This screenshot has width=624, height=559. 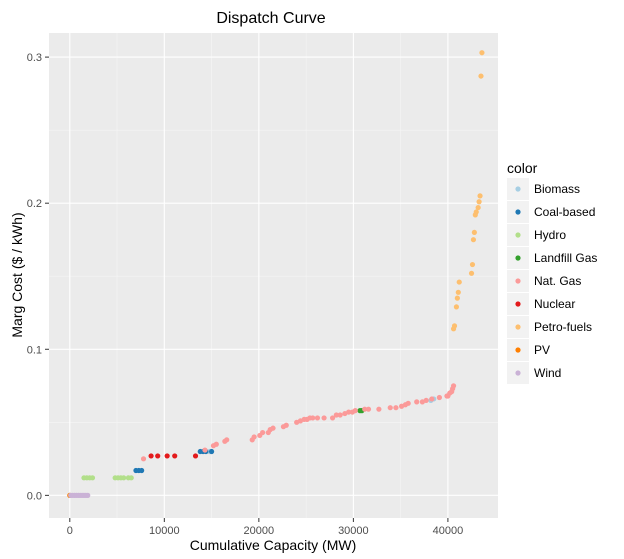 What do you see at coordinates (164, 531) in the screenshot?
I see `x-tick-label: 10000` at bounding box center [164, 531].